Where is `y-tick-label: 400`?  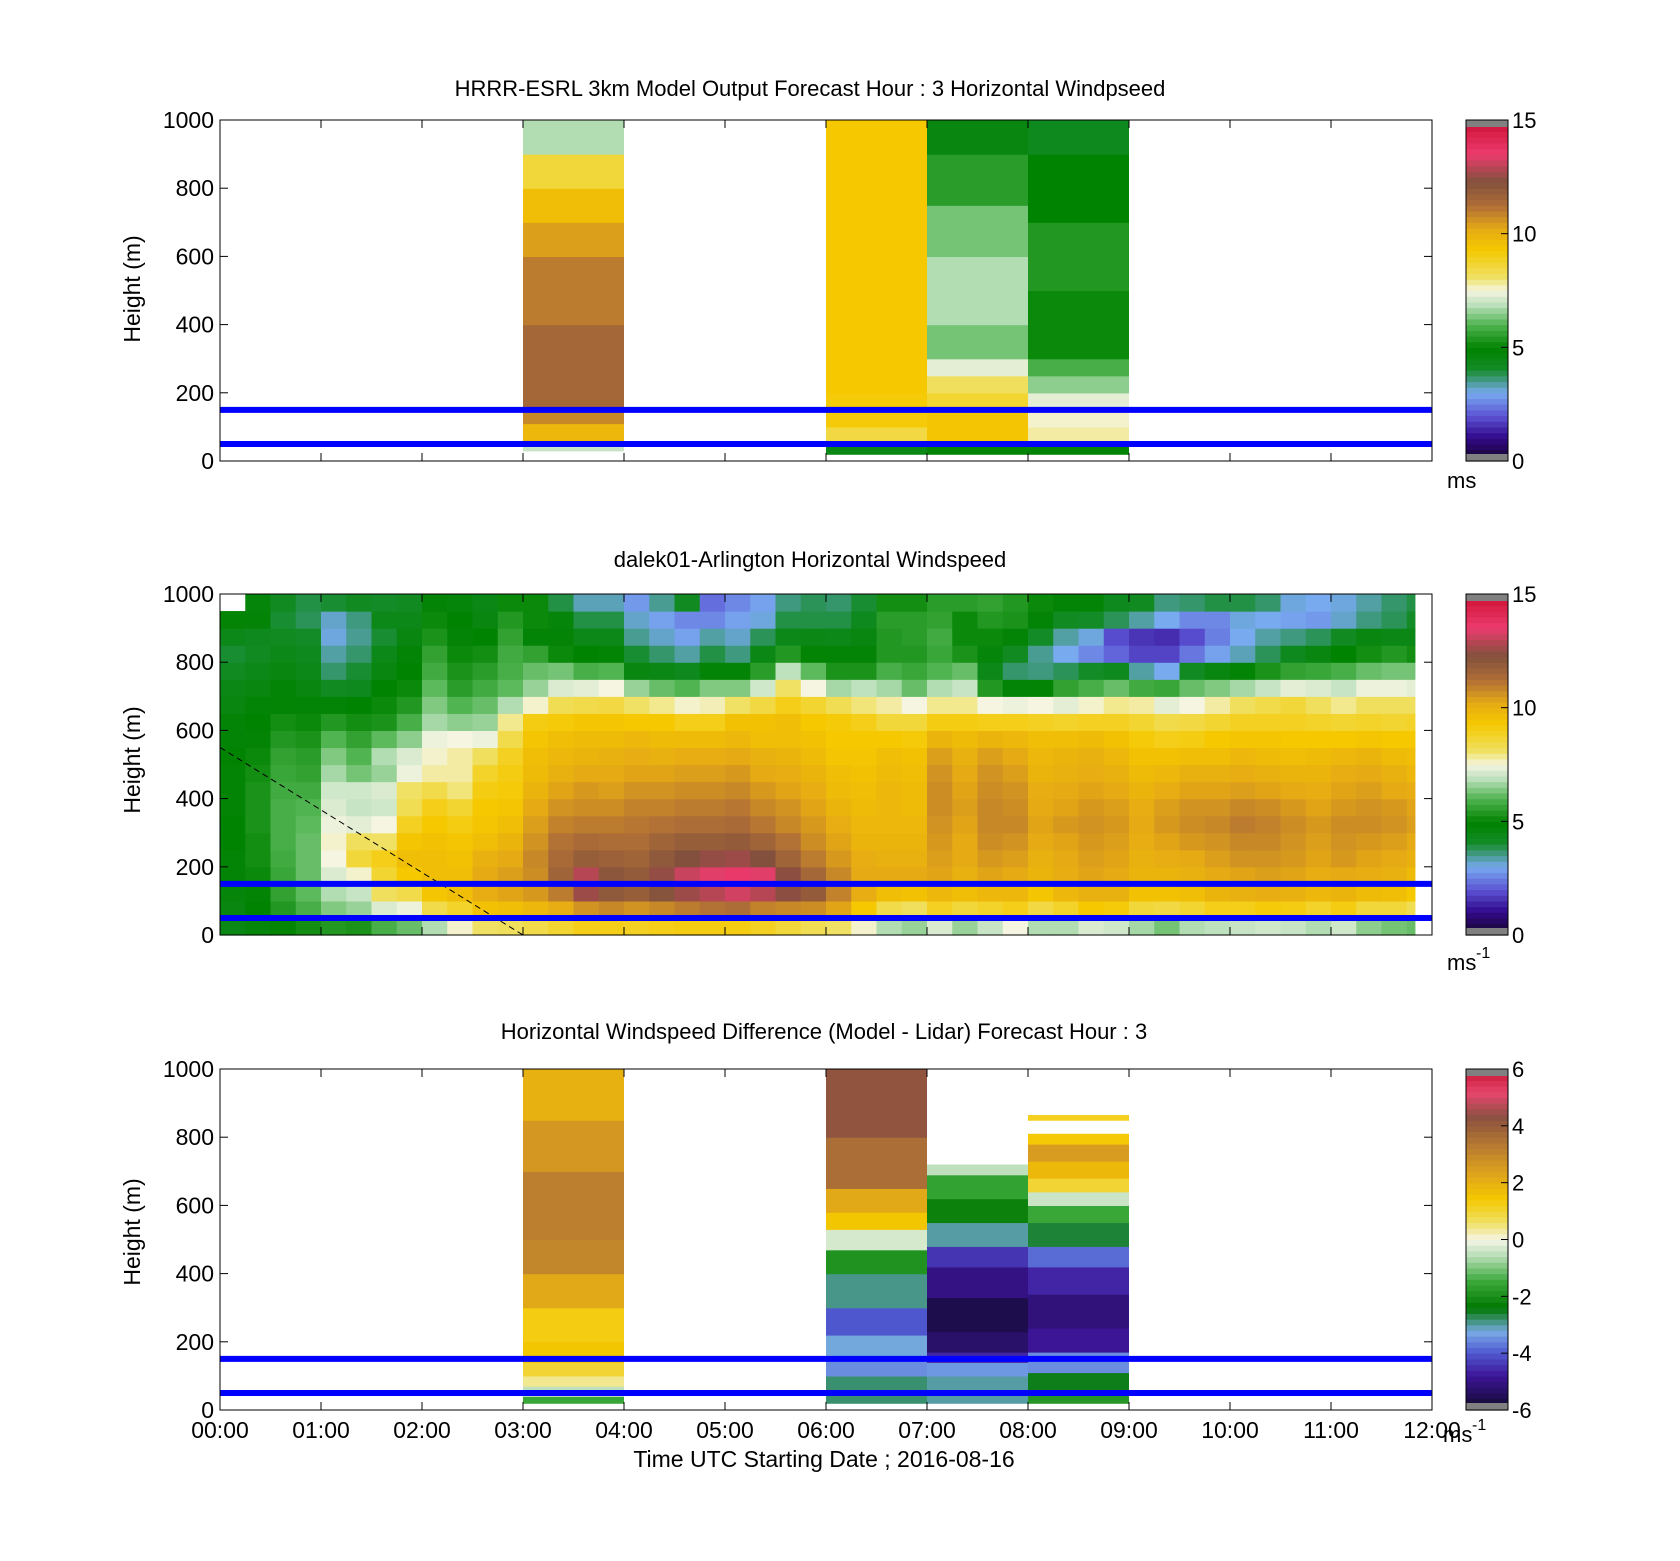 y-tick-label: 400 is located at coordinates (195, 1274).